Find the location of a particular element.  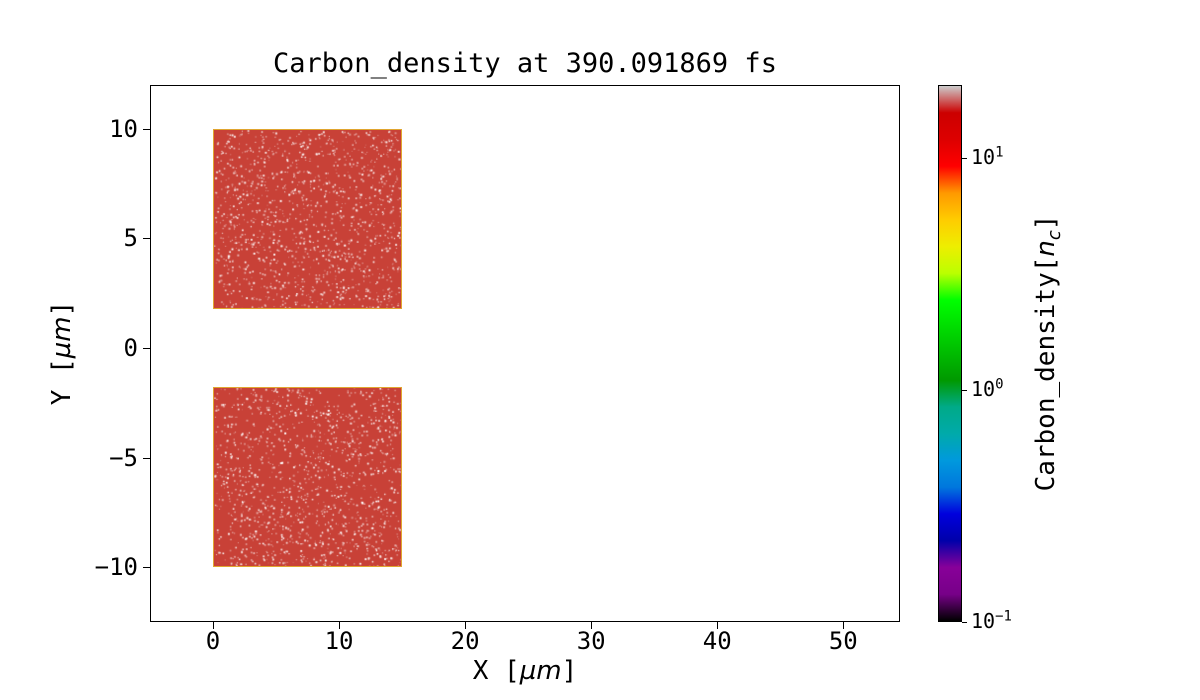

x-axis-label-close: ] is located at coordinates (569, 671).